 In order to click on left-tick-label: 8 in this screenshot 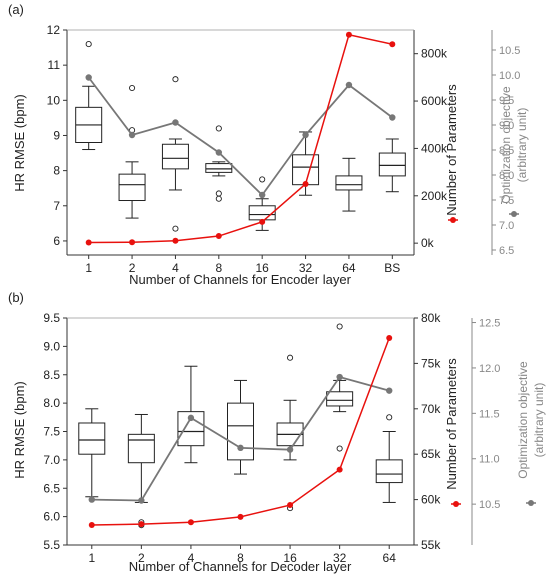, I will do `click(56, 171)`.